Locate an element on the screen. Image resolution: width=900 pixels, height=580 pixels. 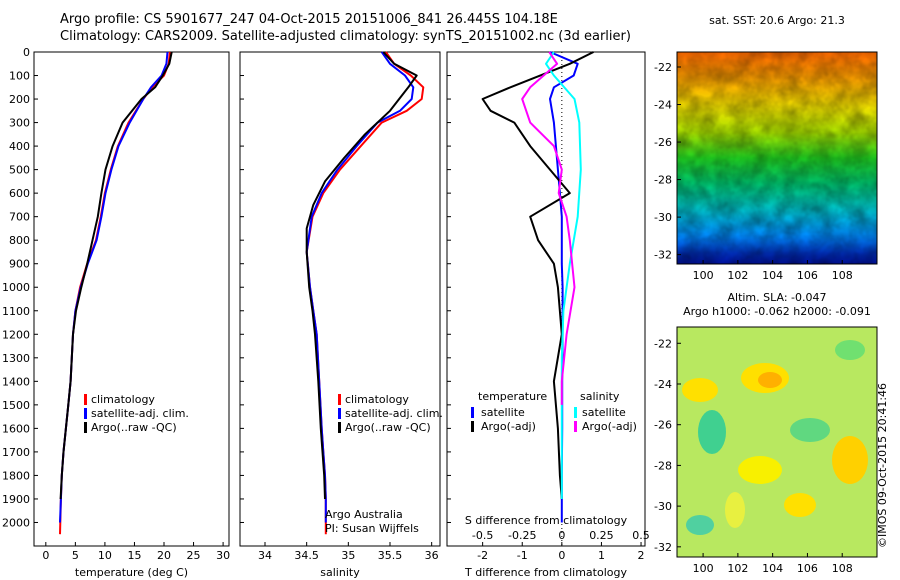
y-tick-label: 1800 is located at coordinates (16, 475).